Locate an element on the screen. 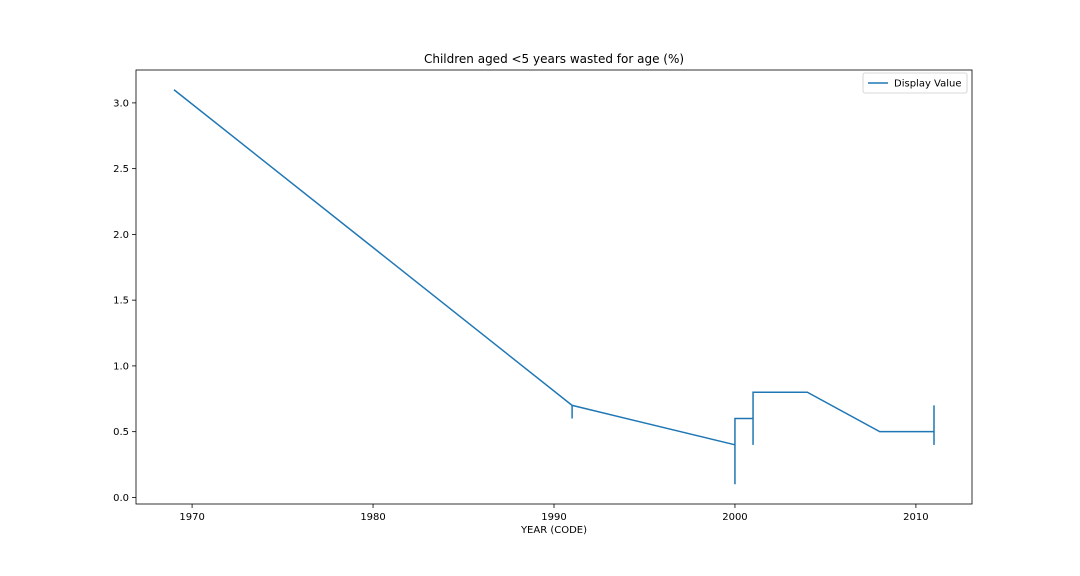 The height and width of the screenshot is (576, 1080). x-axis: 1970 1980 1990 2000 2010 is located at coordinates (554, 513).